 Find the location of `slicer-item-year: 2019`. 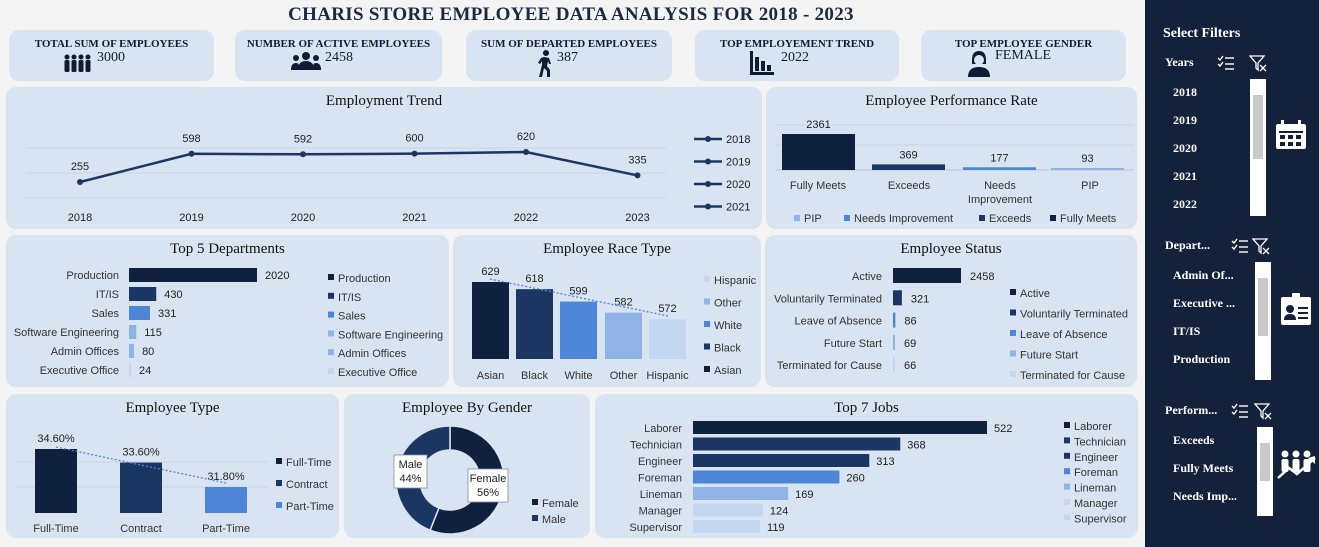

slicer-item-year: 2019 is located at coordinates (1185, 120).